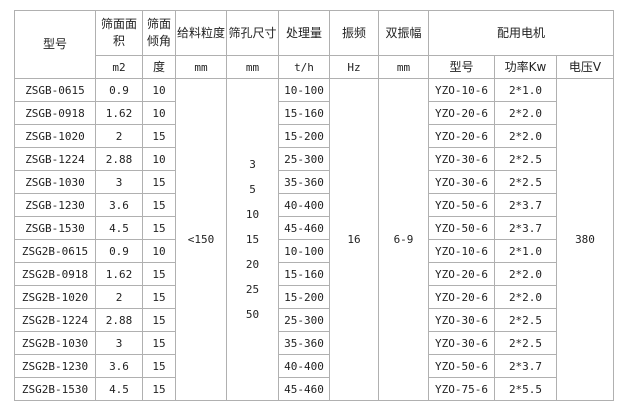 This screenshot has height=411, width=637. I want to click on model-cell: ZSG2B-1530, so click(55, 389).